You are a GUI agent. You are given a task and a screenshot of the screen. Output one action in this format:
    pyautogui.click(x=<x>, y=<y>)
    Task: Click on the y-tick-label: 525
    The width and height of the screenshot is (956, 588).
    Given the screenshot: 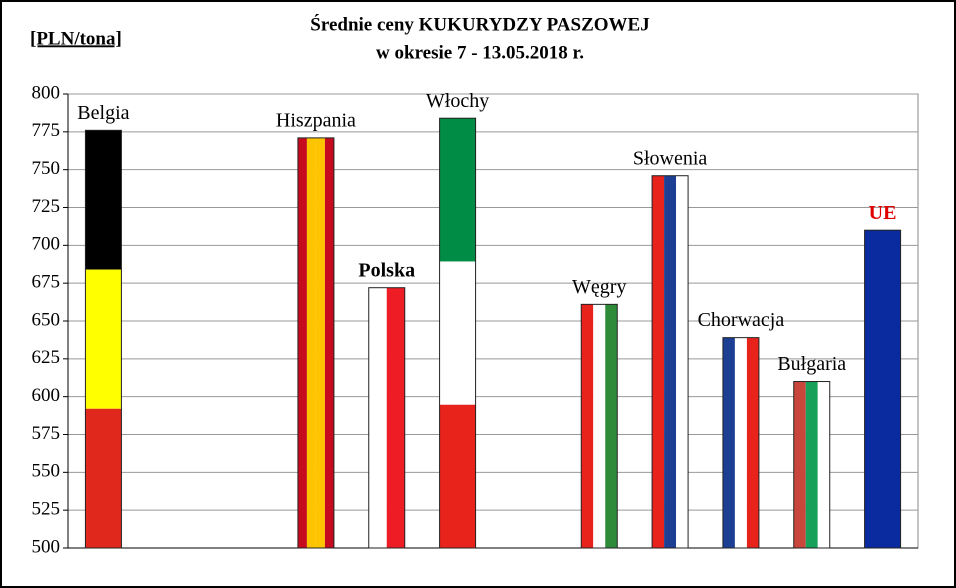 What is the action you would take?
    pyautogui.click(x=46, y=509)
    